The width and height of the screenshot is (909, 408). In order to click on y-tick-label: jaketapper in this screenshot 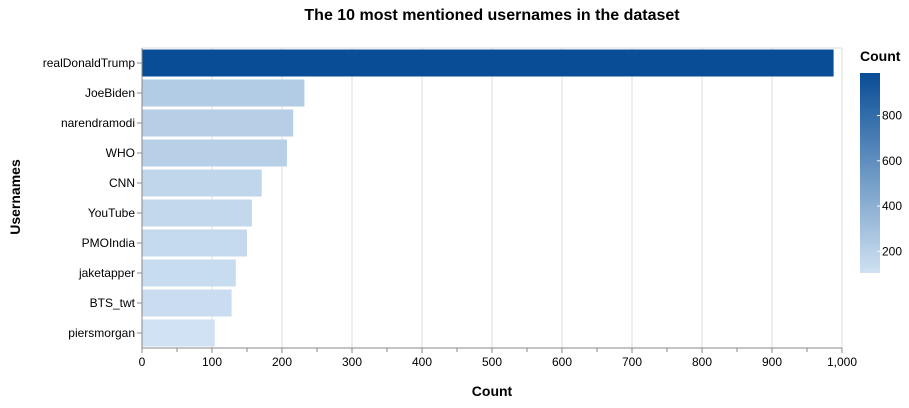, I will do `click(106, 273)`.